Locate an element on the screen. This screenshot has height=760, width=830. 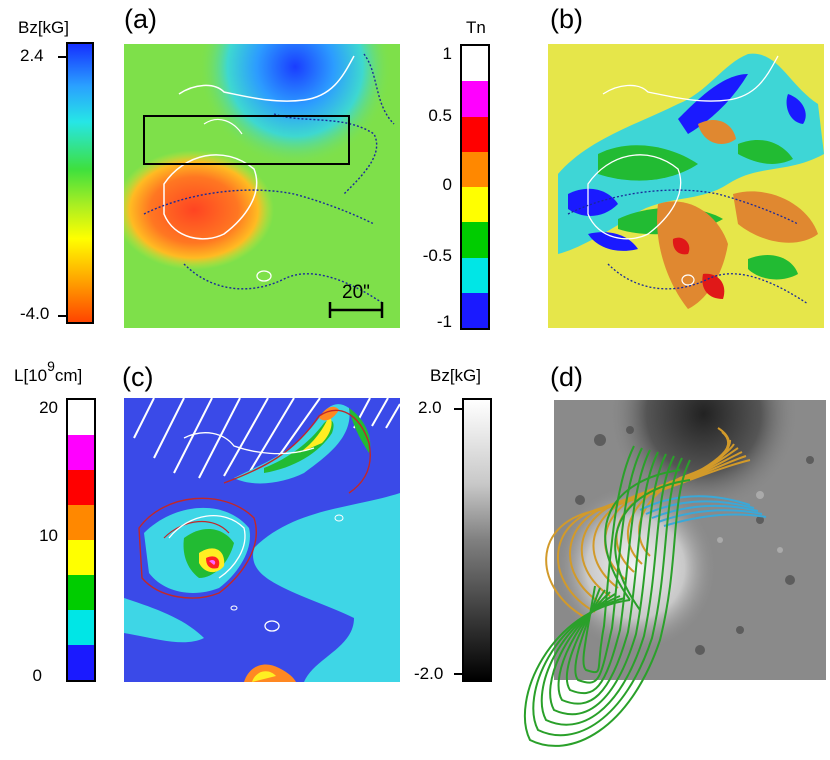
length-tick-20: 20 is located at coordinates (48, 407).